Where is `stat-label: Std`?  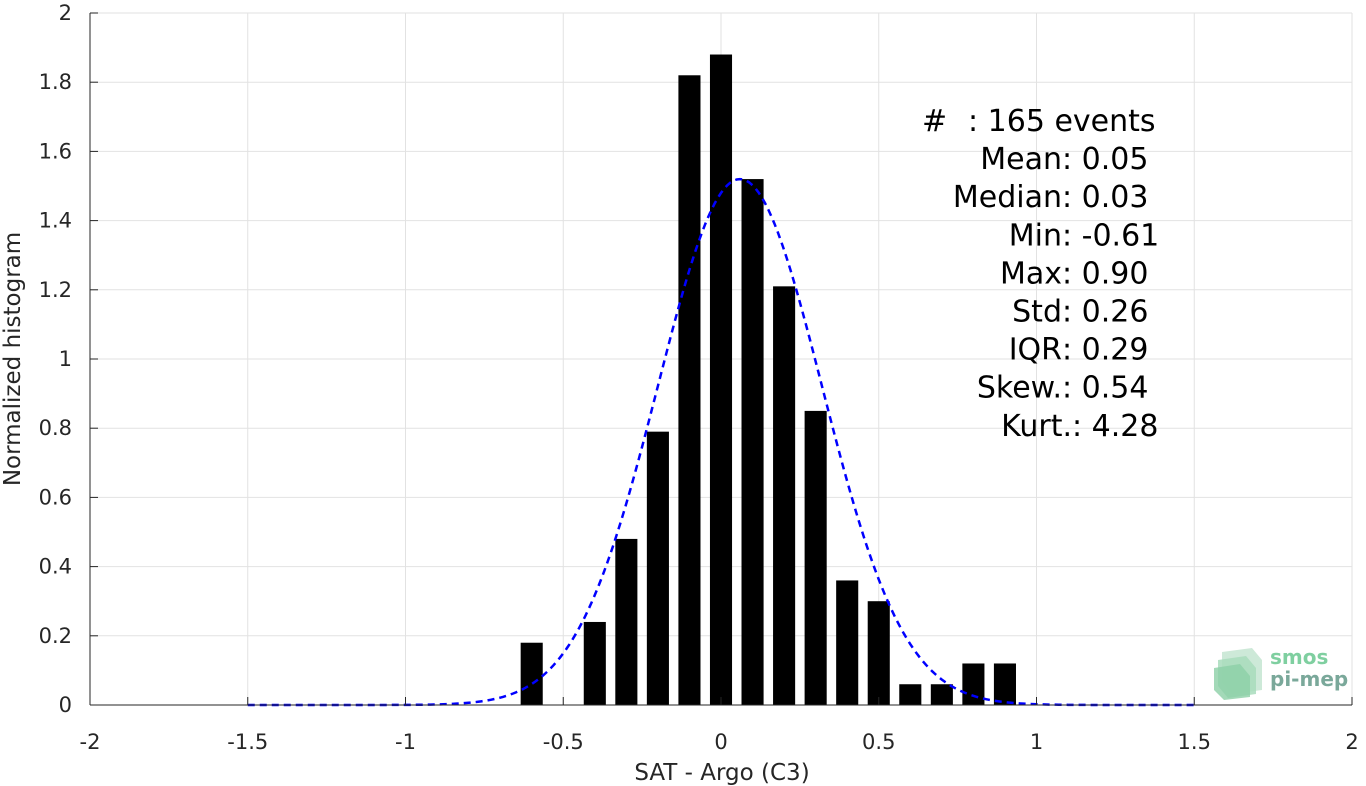 stat-label: Std is located at coordinates (1037, 312).